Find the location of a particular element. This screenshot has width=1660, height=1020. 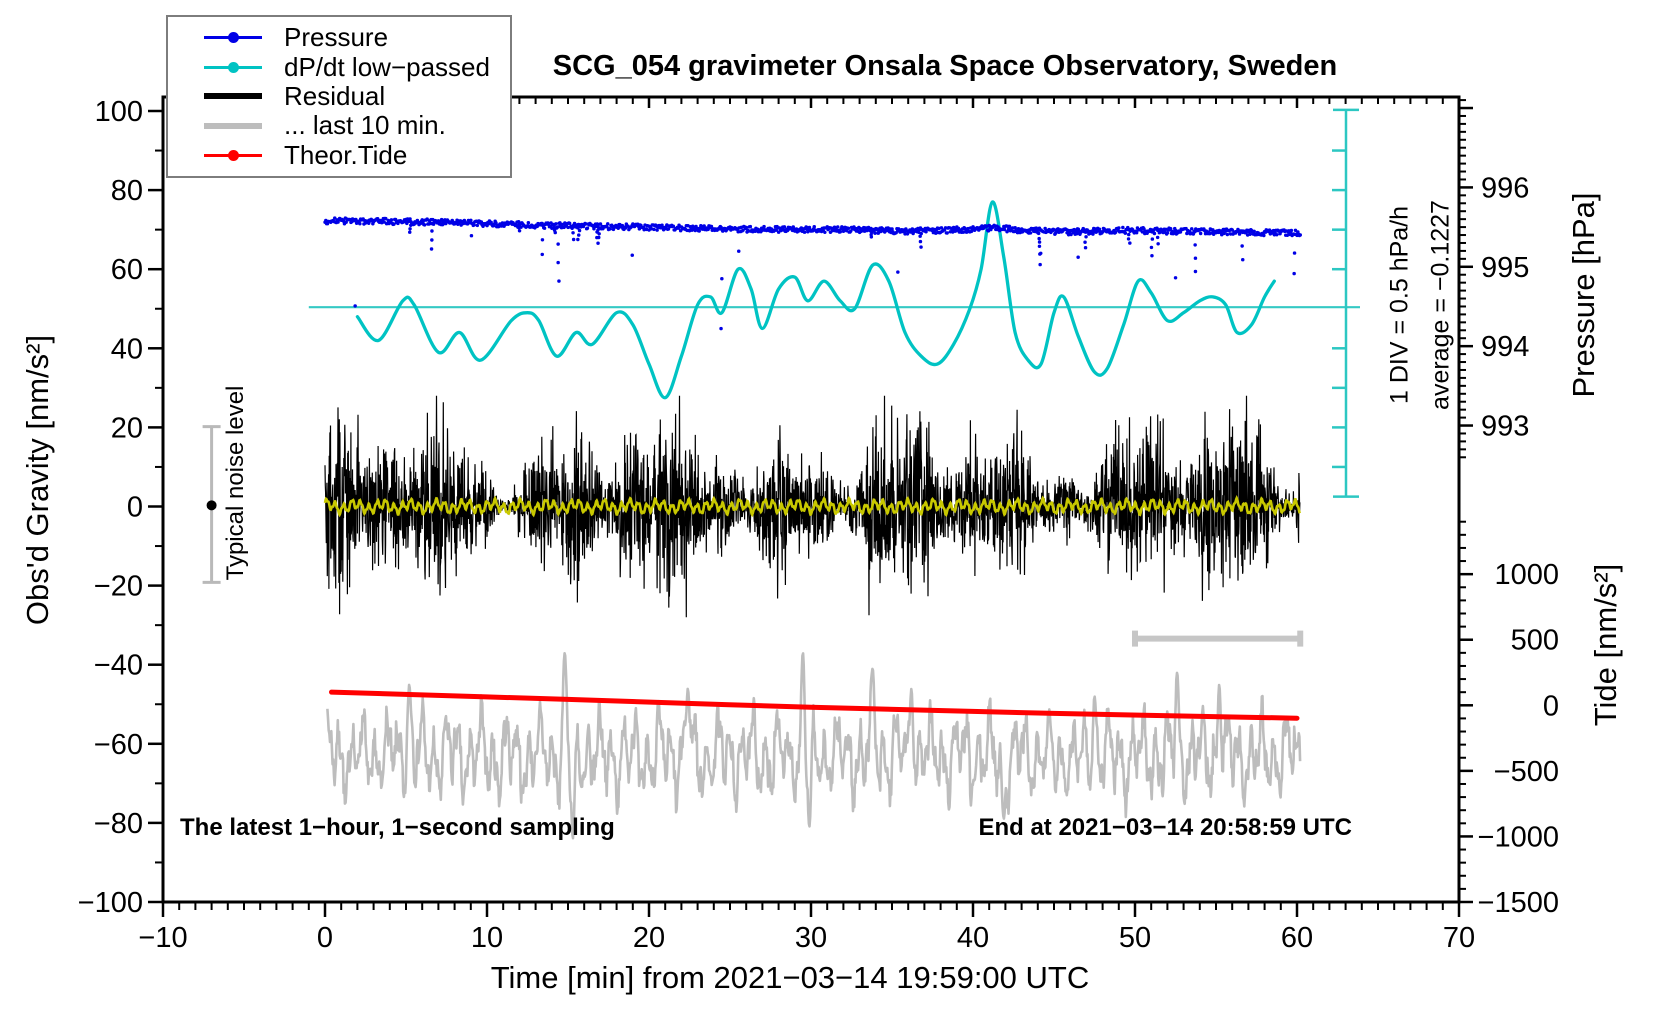

tide-tick-label: −500 is located at coordinates (1526, 772).